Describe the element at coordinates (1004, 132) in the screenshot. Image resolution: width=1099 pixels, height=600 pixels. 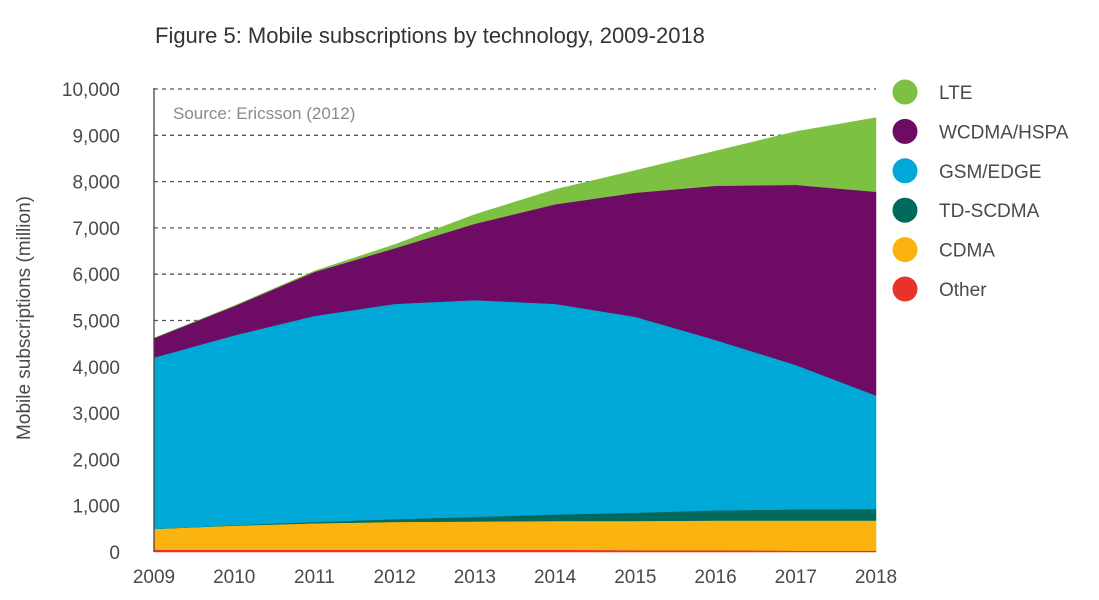
I see `legend-label-wcdma-hspa: WCDMA/HSPA` at that location.